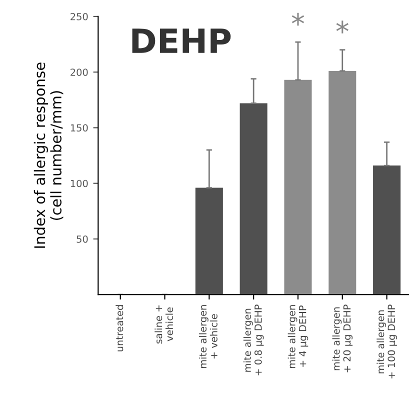  What do you see at coordinates (79, 16) in the screenshot?
I see `y-tick-label: 250` at bounding box center [79, 16].